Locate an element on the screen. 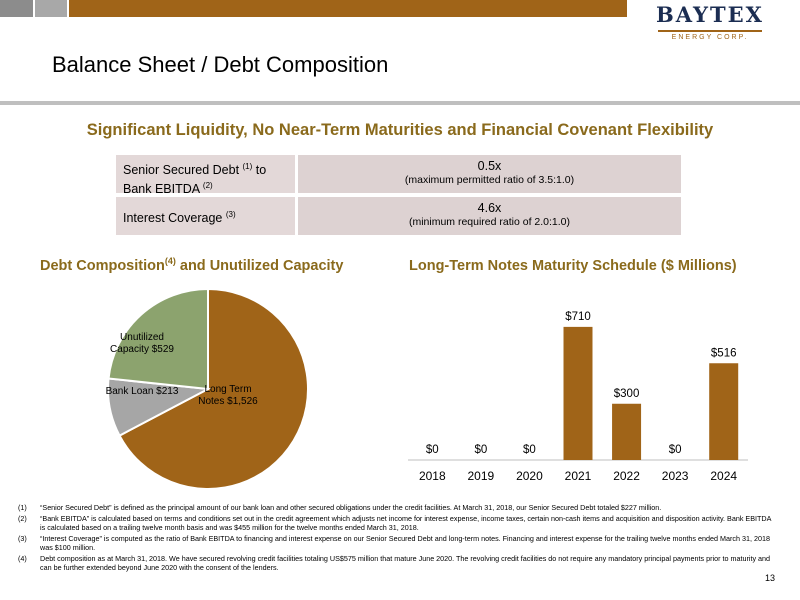  footnote-number: (3) is located at coordinates (22, 538).